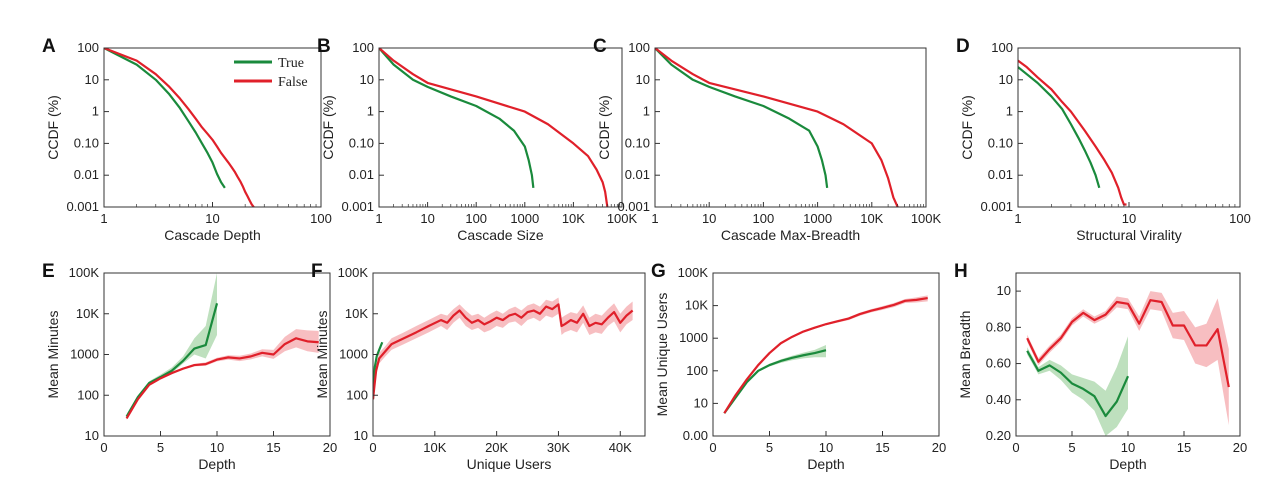 This screenshot has height=496, width=1269. What do you see at coordinates (658, 271) in the screenshot?
I see `panel-letter: G` at bounding box center [658, 271].